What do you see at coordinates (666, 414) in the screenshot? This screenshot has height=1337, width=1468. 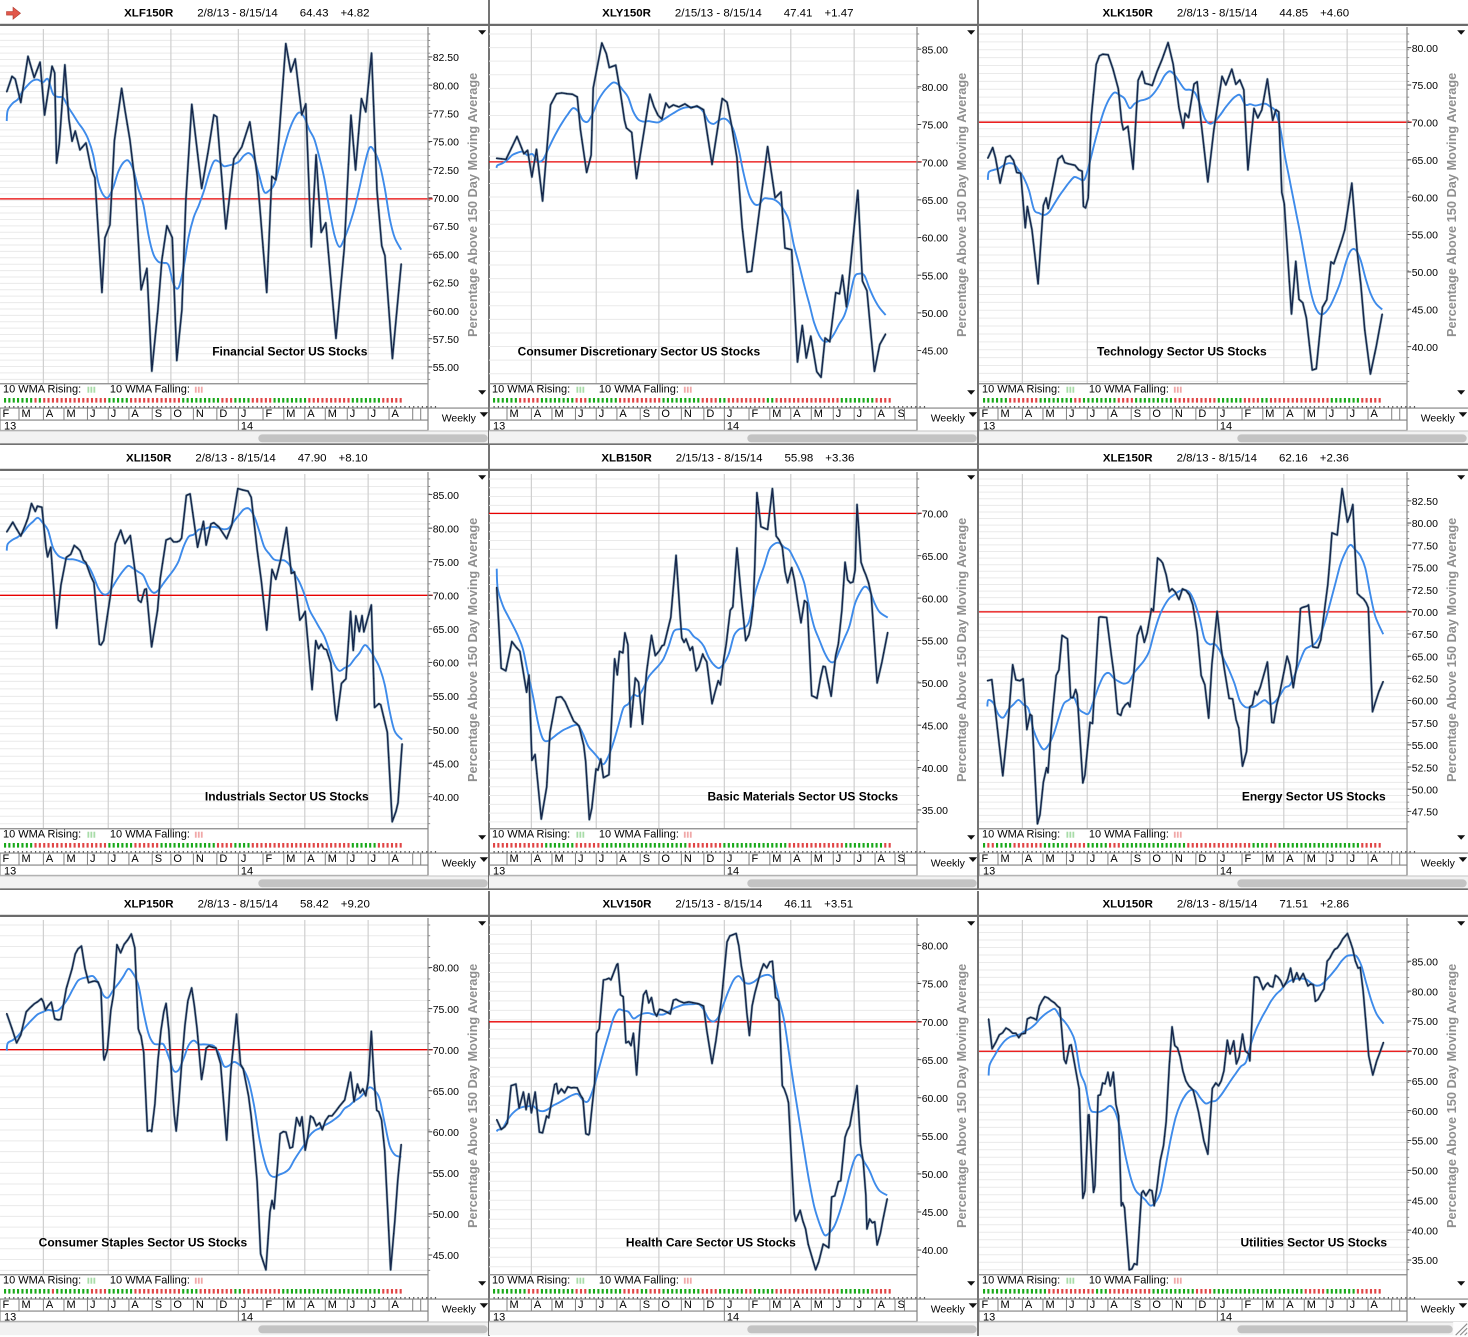 I see `svg-text: O` at bounding box center [666, 414].